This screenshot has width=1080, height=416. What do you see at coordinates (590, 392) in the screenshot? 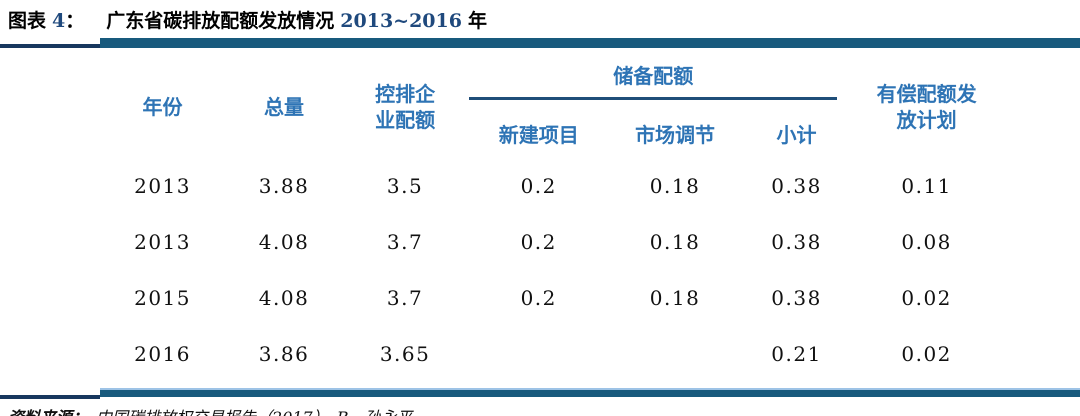
I see `bottom-divider-right-segment` at bounding box center [590, 392].